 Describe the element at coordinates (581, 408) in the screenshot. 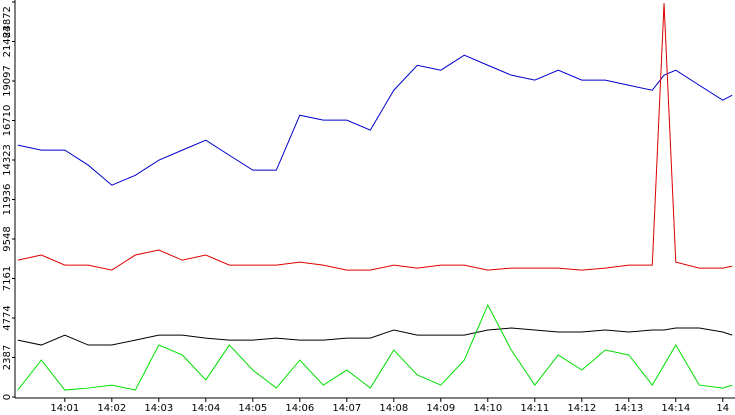

I see `x-tick-label: 14:12` at that location.